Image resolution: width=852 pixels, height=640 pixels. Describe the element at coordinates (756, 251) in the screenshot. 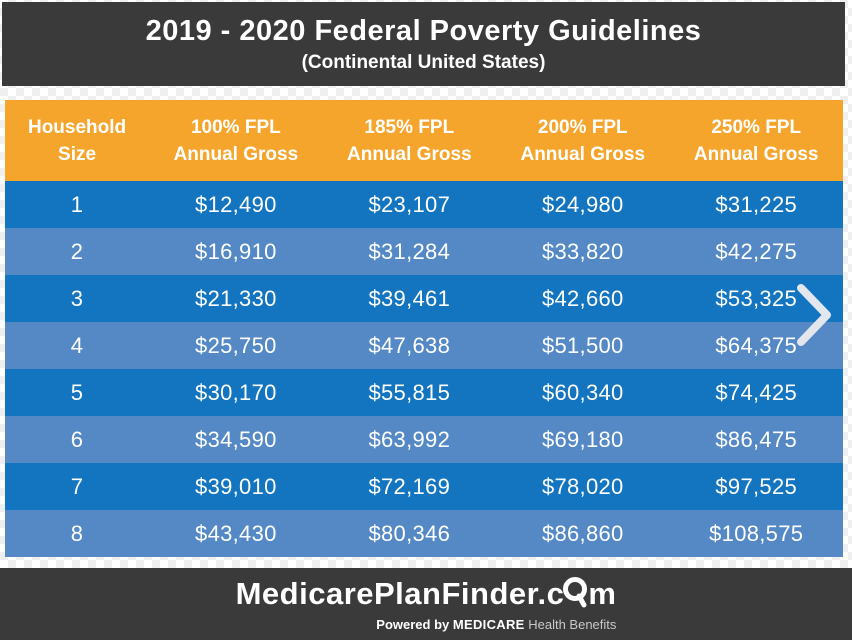

I see `cell-250-fpl: $42,275` at that location.